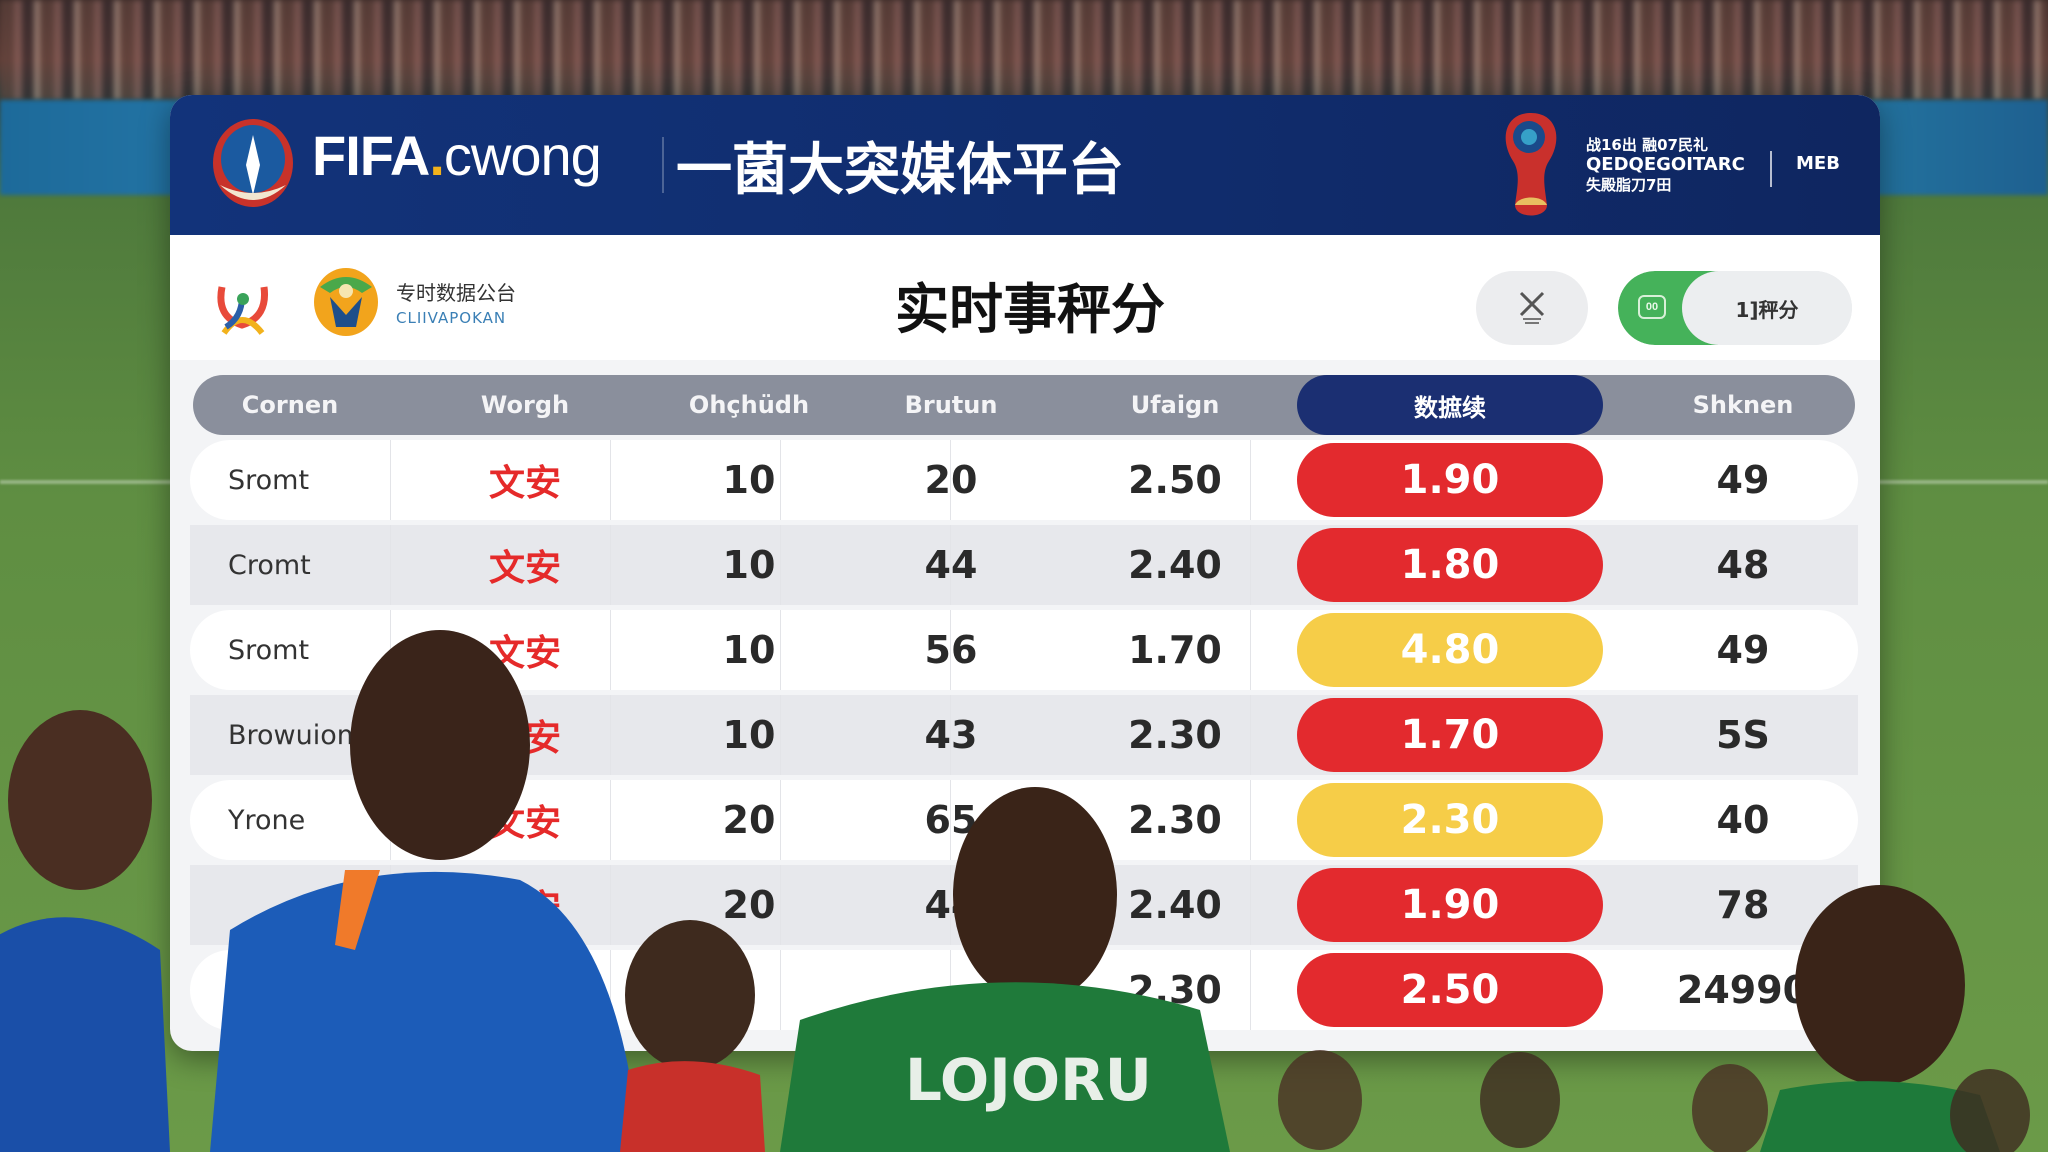 The width and height of the screenshot is (2048, 1152). I want to click on cell-name: Yrone, so click(267, 820).